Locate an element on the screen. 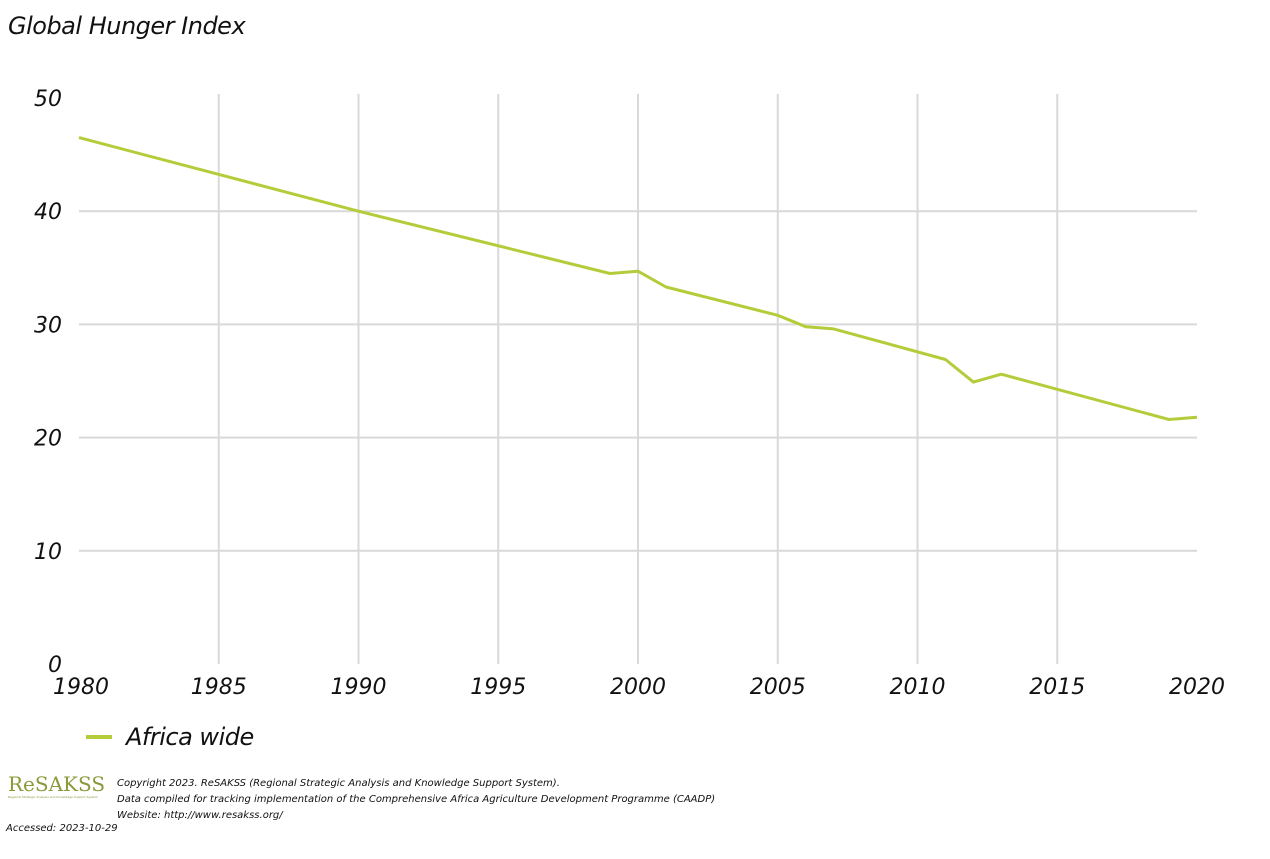 This screenshot has width=1270, height=859. x-tick-label-1980: 1980 is located at coordinates (81, 687).